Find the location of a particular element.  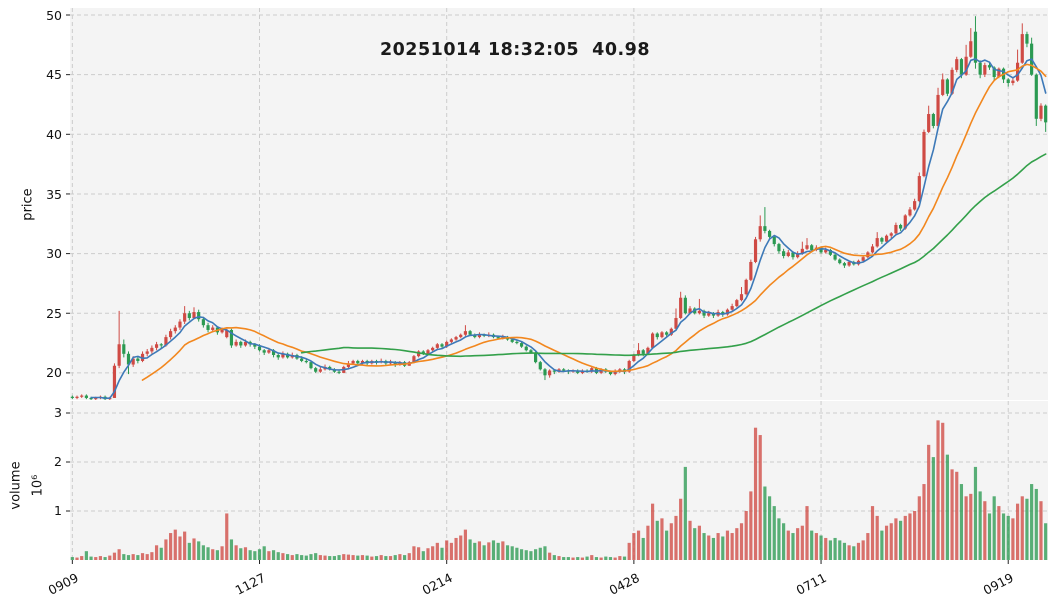

volume-axis-label: volume is located at coordinates (16, 485).